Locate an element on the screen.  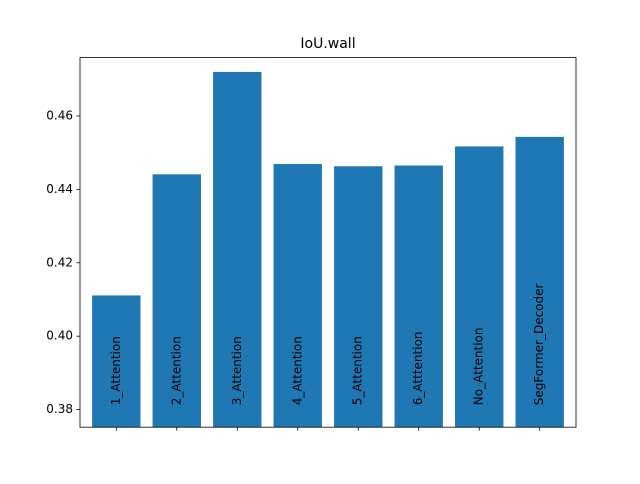
y-axis-ticks: 0.38 0.40 0.42 0.44 0.46 is located at coordinates (63, 262).